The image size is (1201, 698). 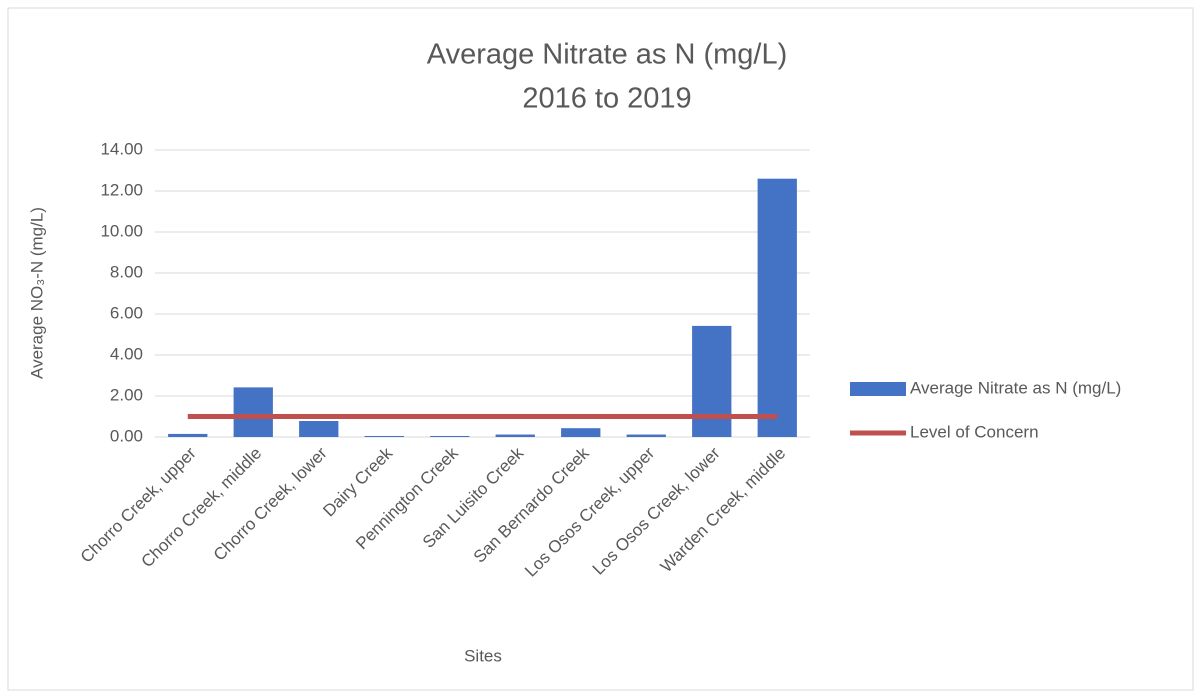 I want to click on y-tick-label: 2.00, so click(x=126, y=394).